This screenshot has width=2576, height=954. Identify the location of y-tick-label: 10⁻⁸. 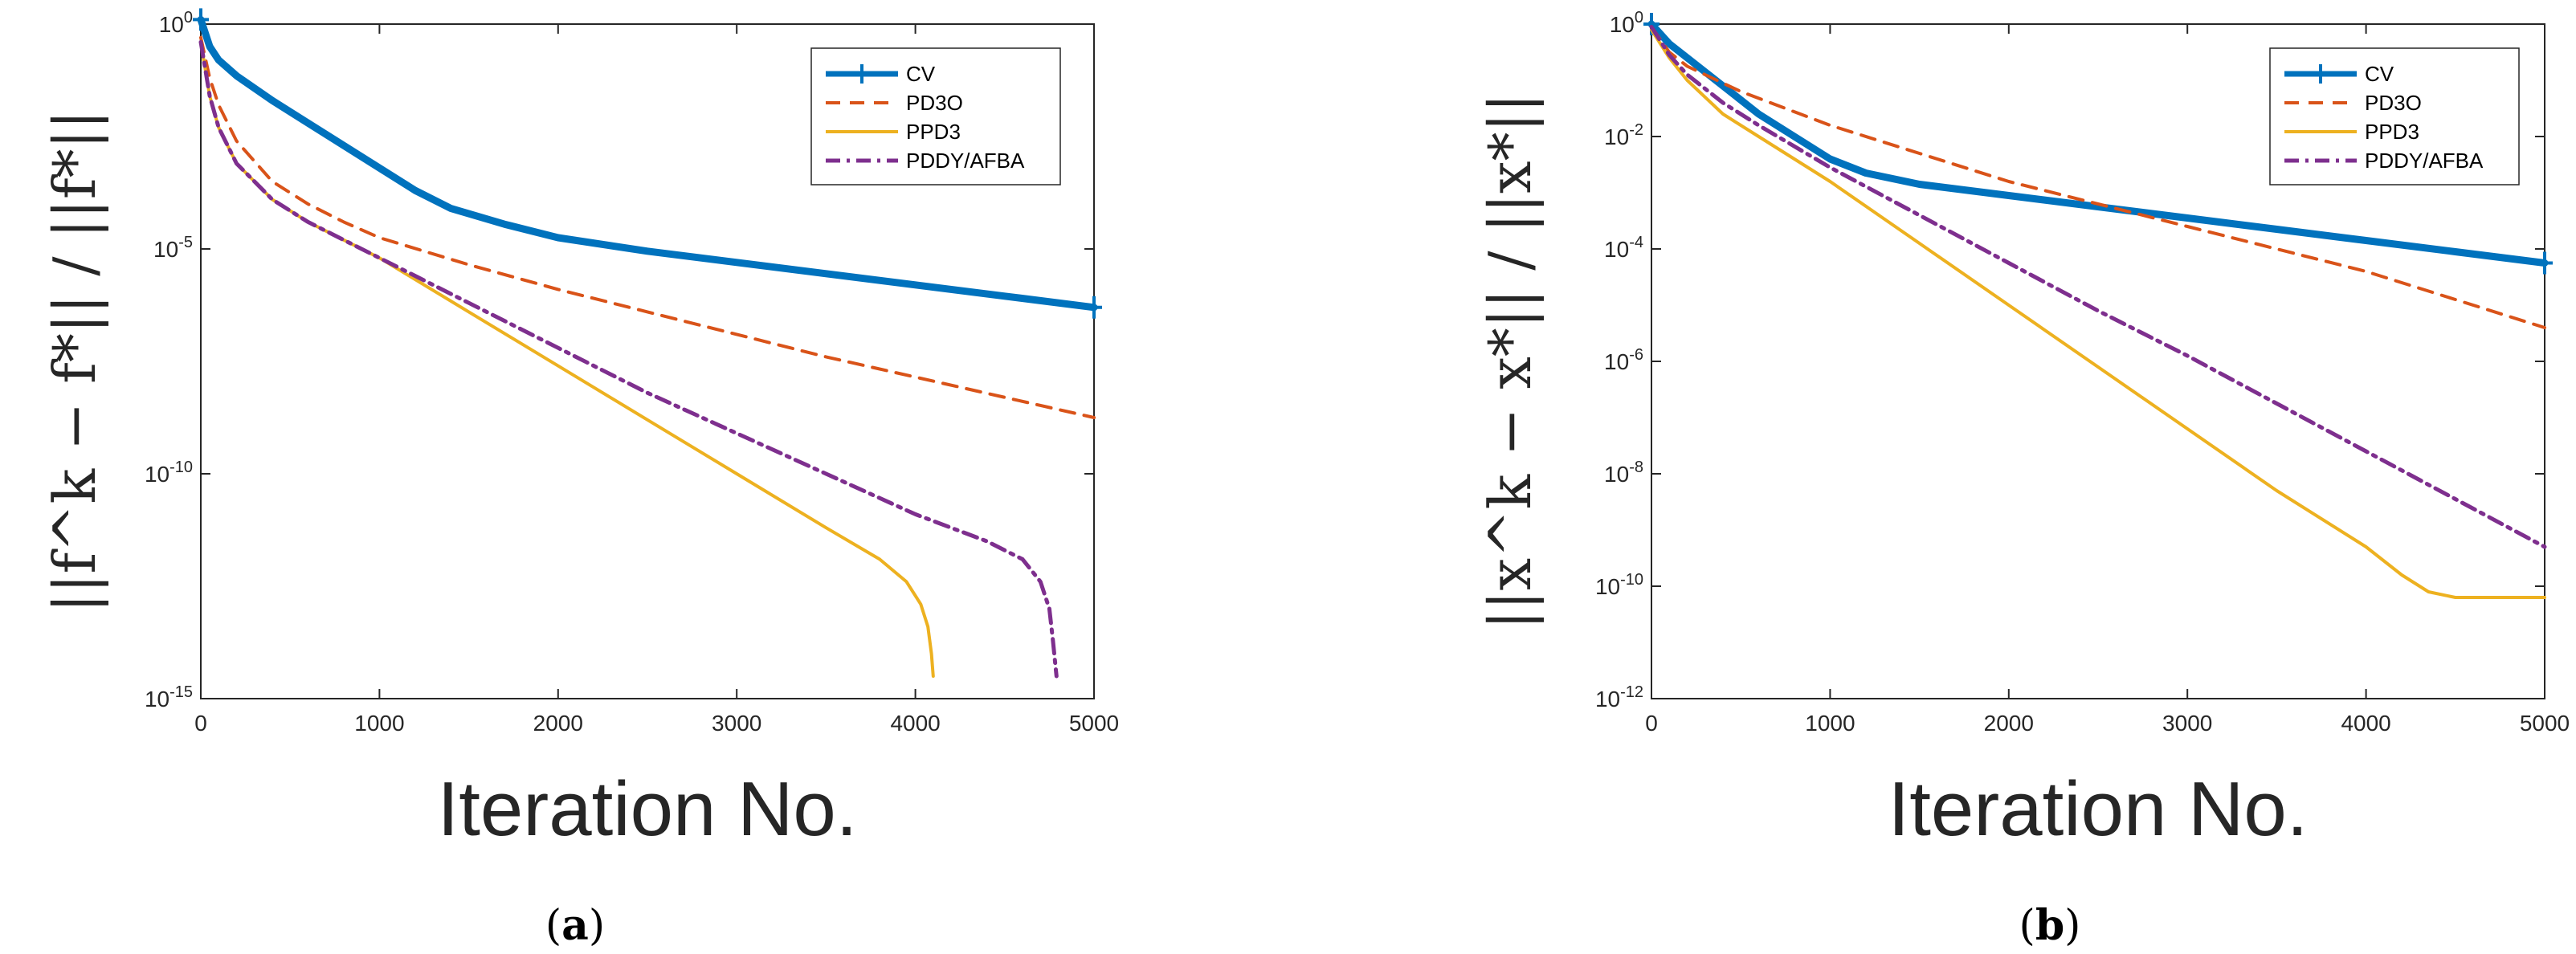
(1623, 473).